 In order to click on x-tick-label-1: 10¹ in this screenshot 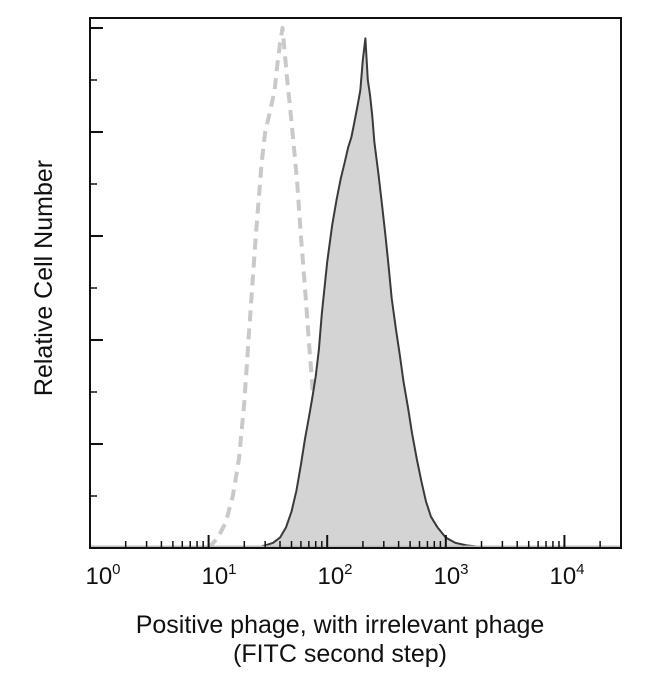, I will do `click(218, 575)`.